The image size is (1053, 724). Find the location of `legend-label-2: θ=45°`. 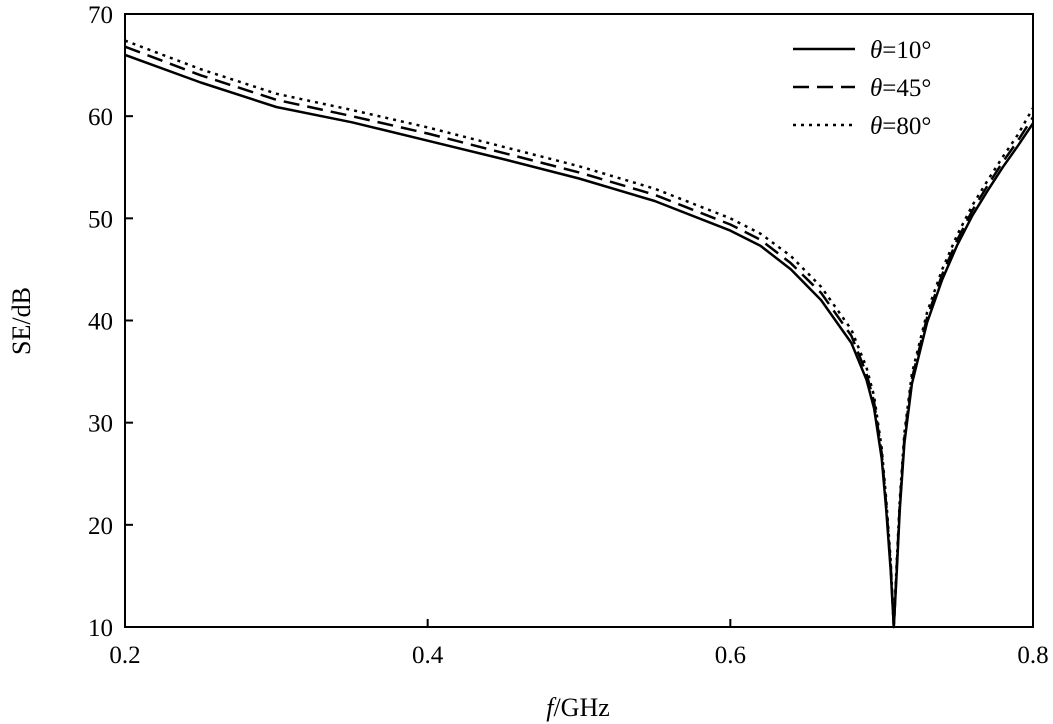

legend-label-2: θ=45° is located at coordinates (900, 88).